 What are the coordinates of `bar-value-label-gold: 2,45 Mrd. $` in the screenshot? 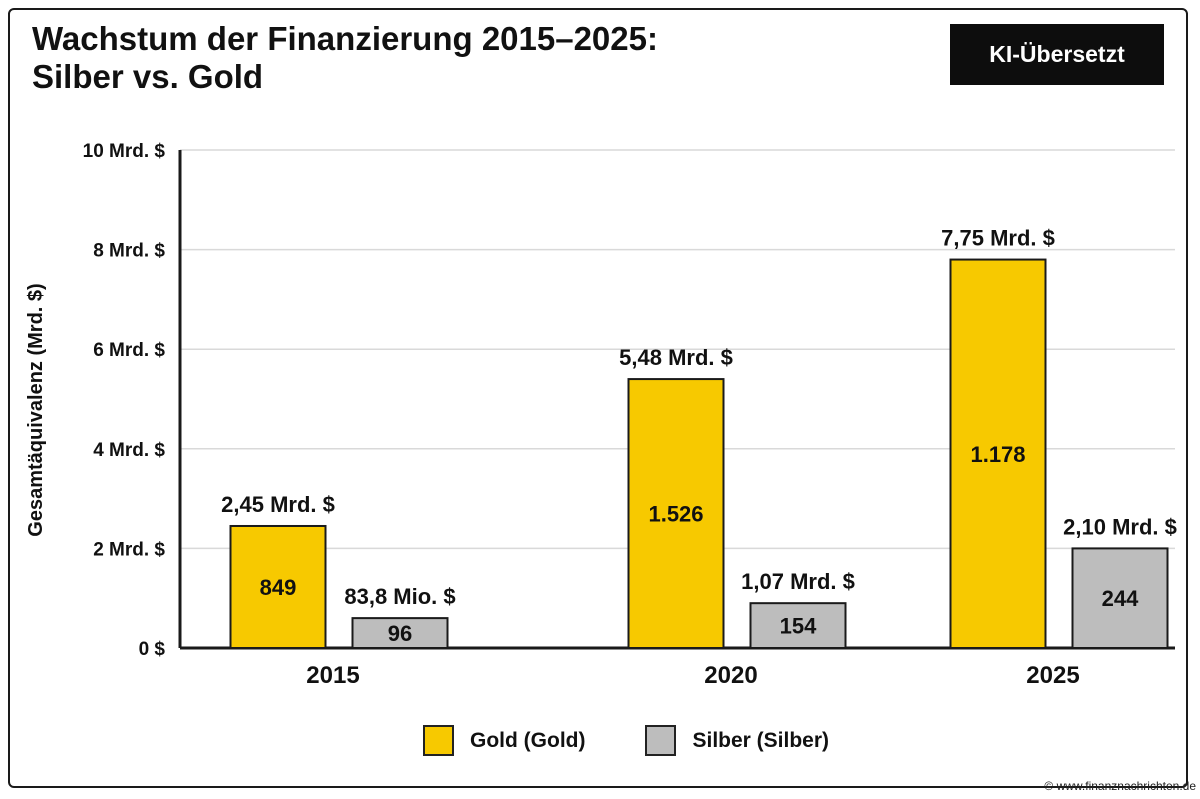 It's located at (278, 504).